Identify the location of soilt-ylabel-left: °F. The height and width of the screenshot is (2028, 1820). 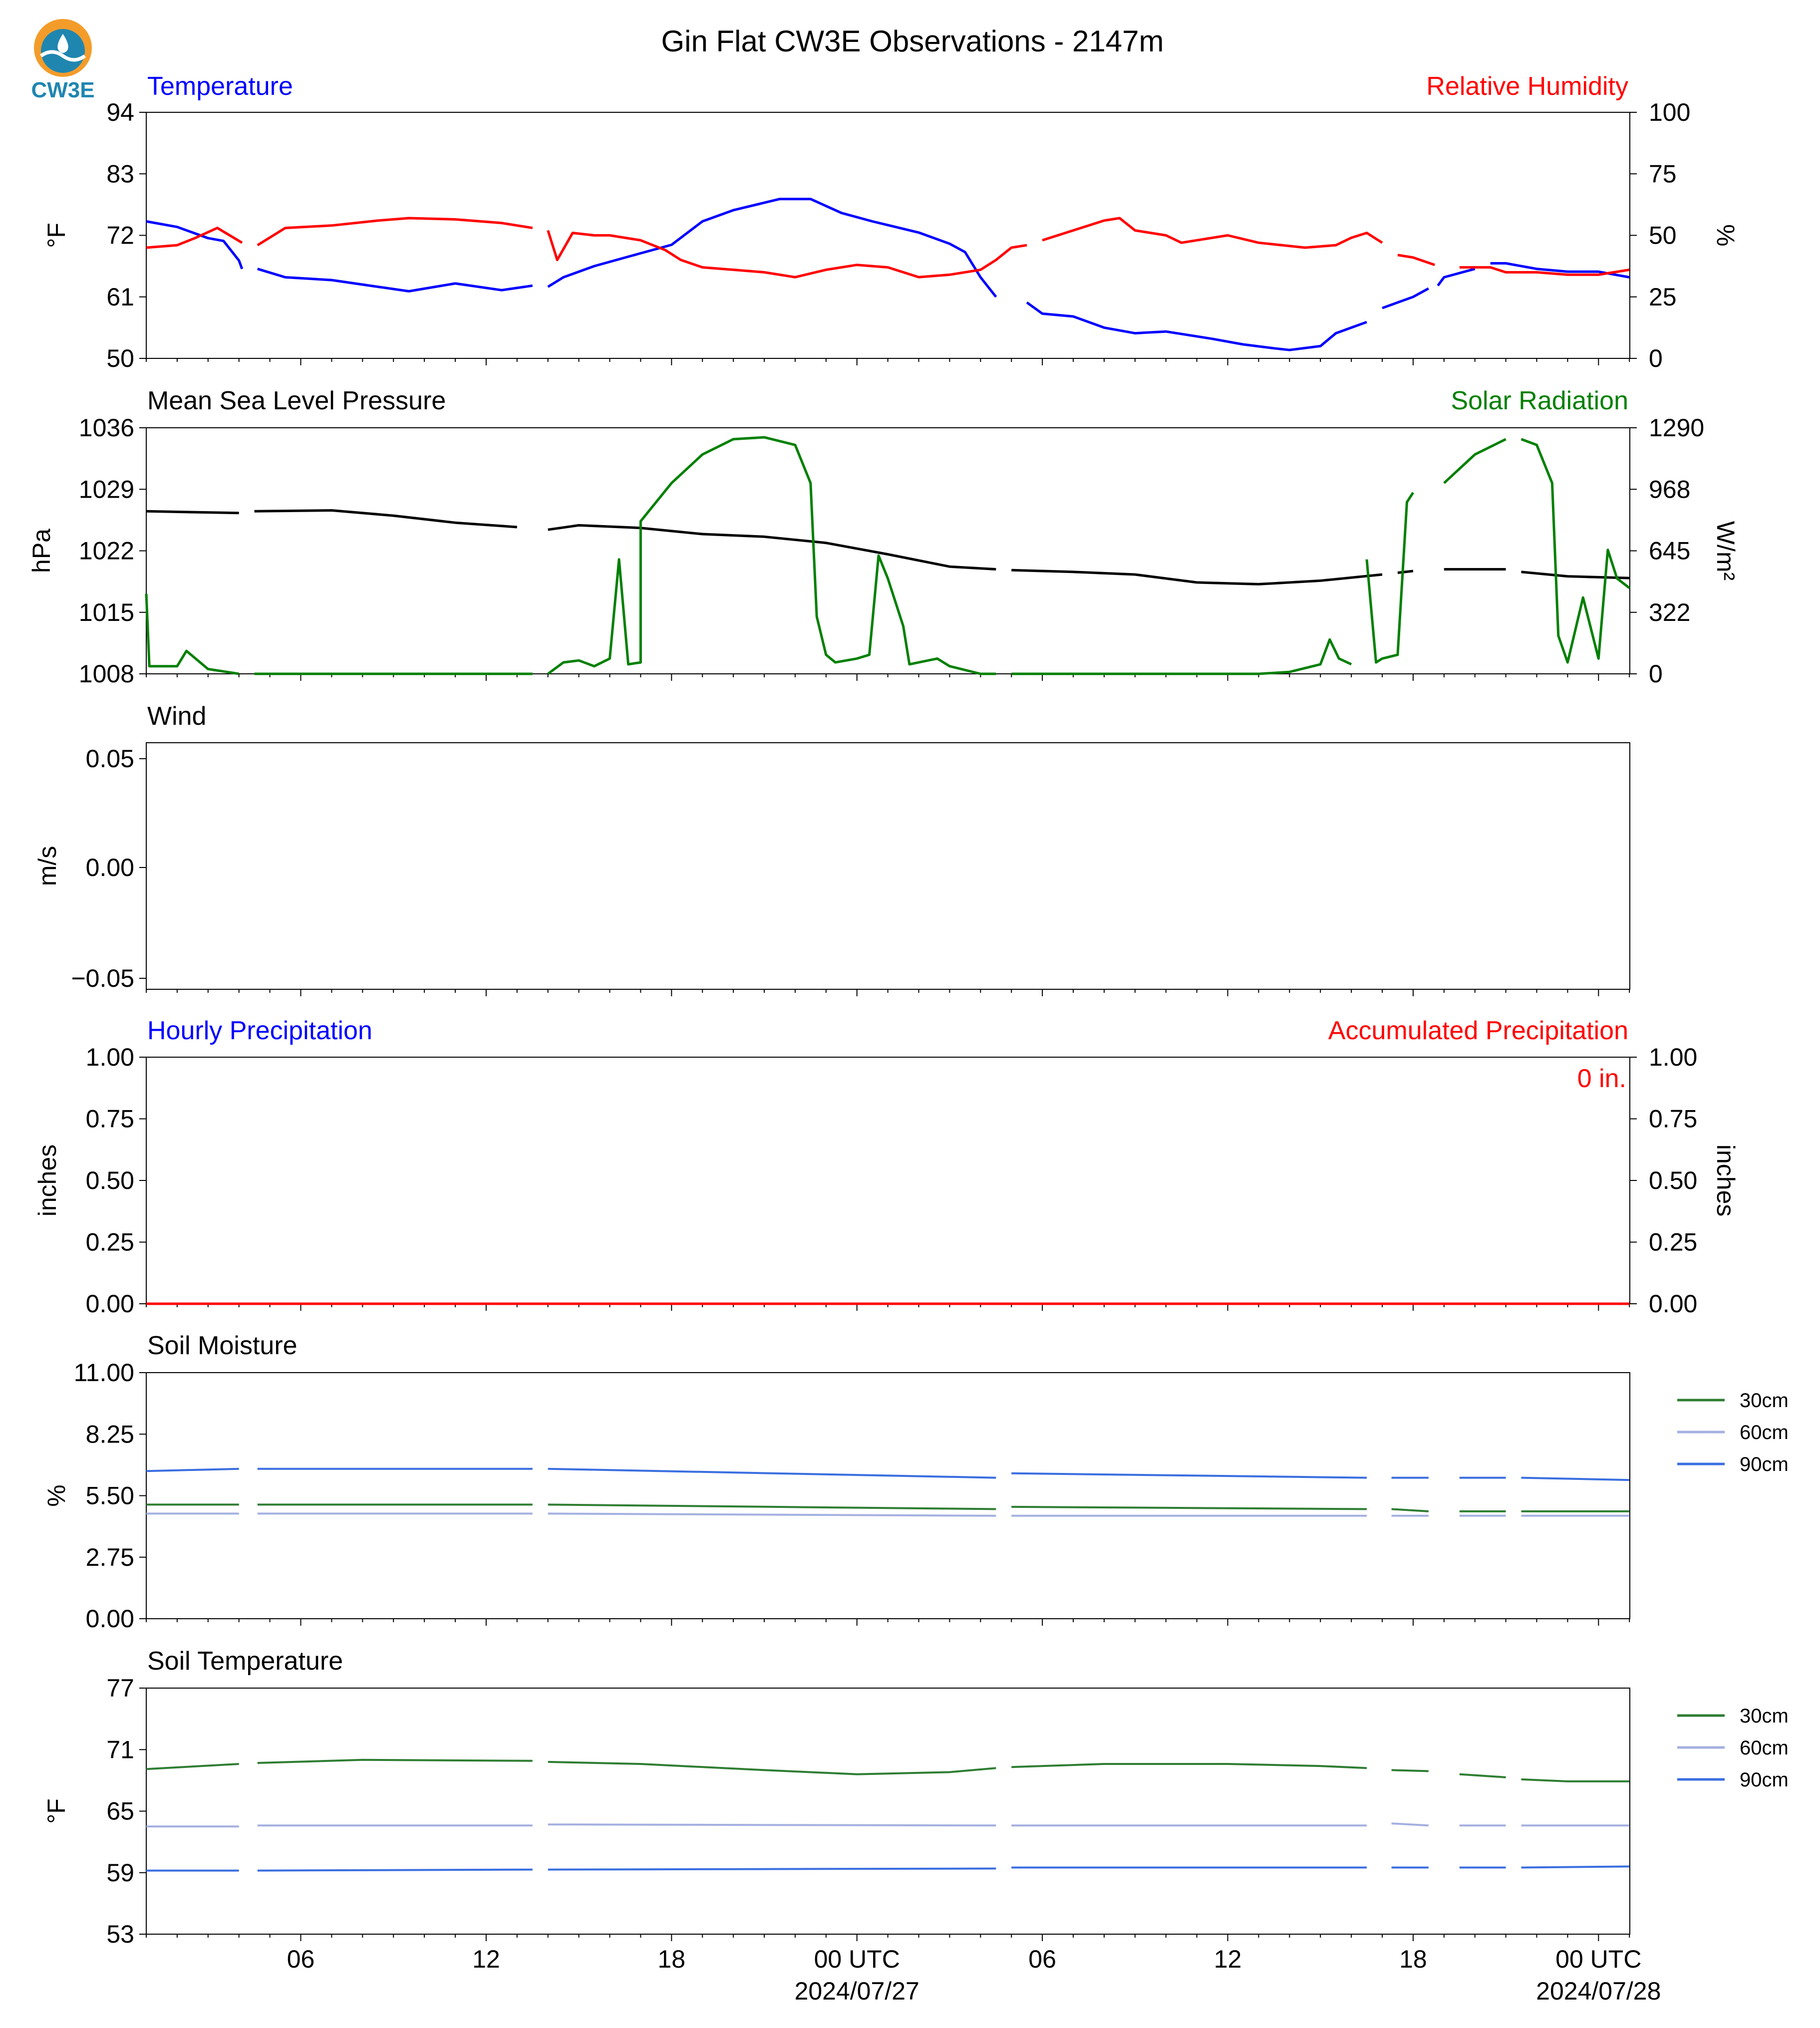
(56, 1811).